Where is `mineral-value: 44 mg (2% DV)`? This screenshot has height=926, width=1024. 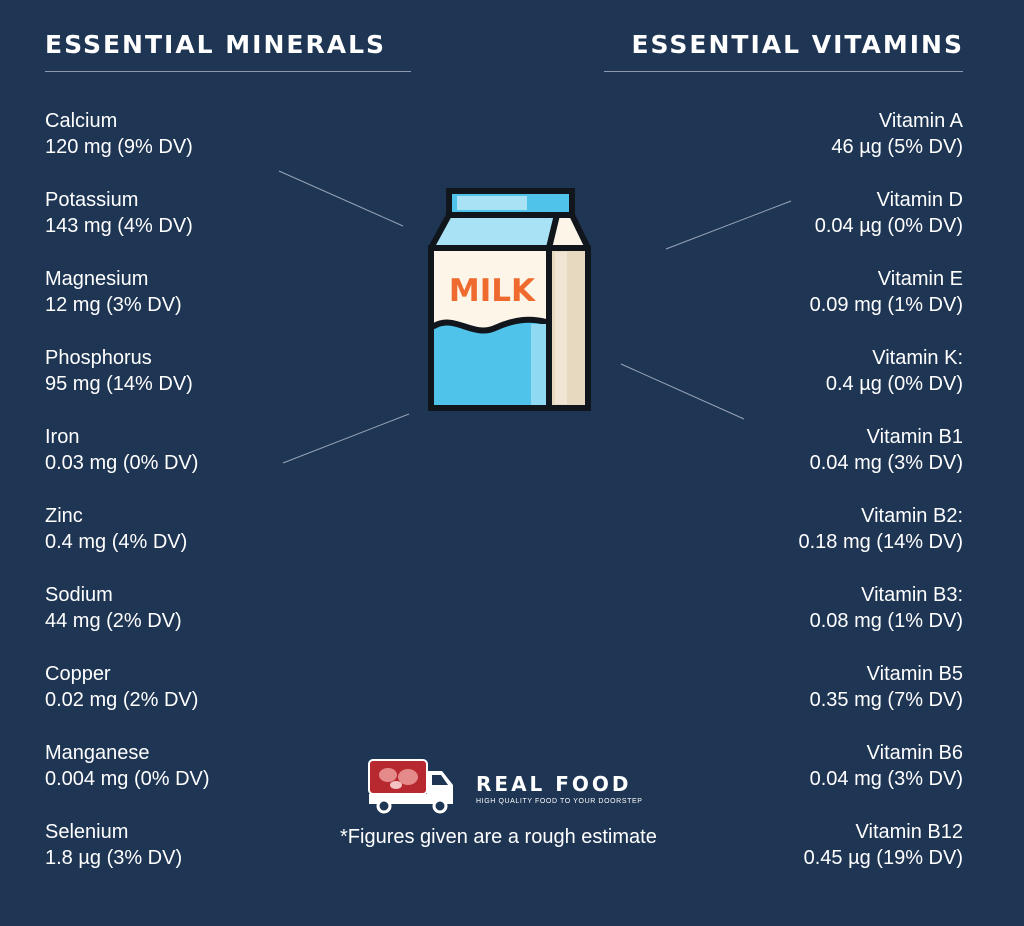 mineral-value: 44 mg (2% DV) is located at coordinates (113, 621).